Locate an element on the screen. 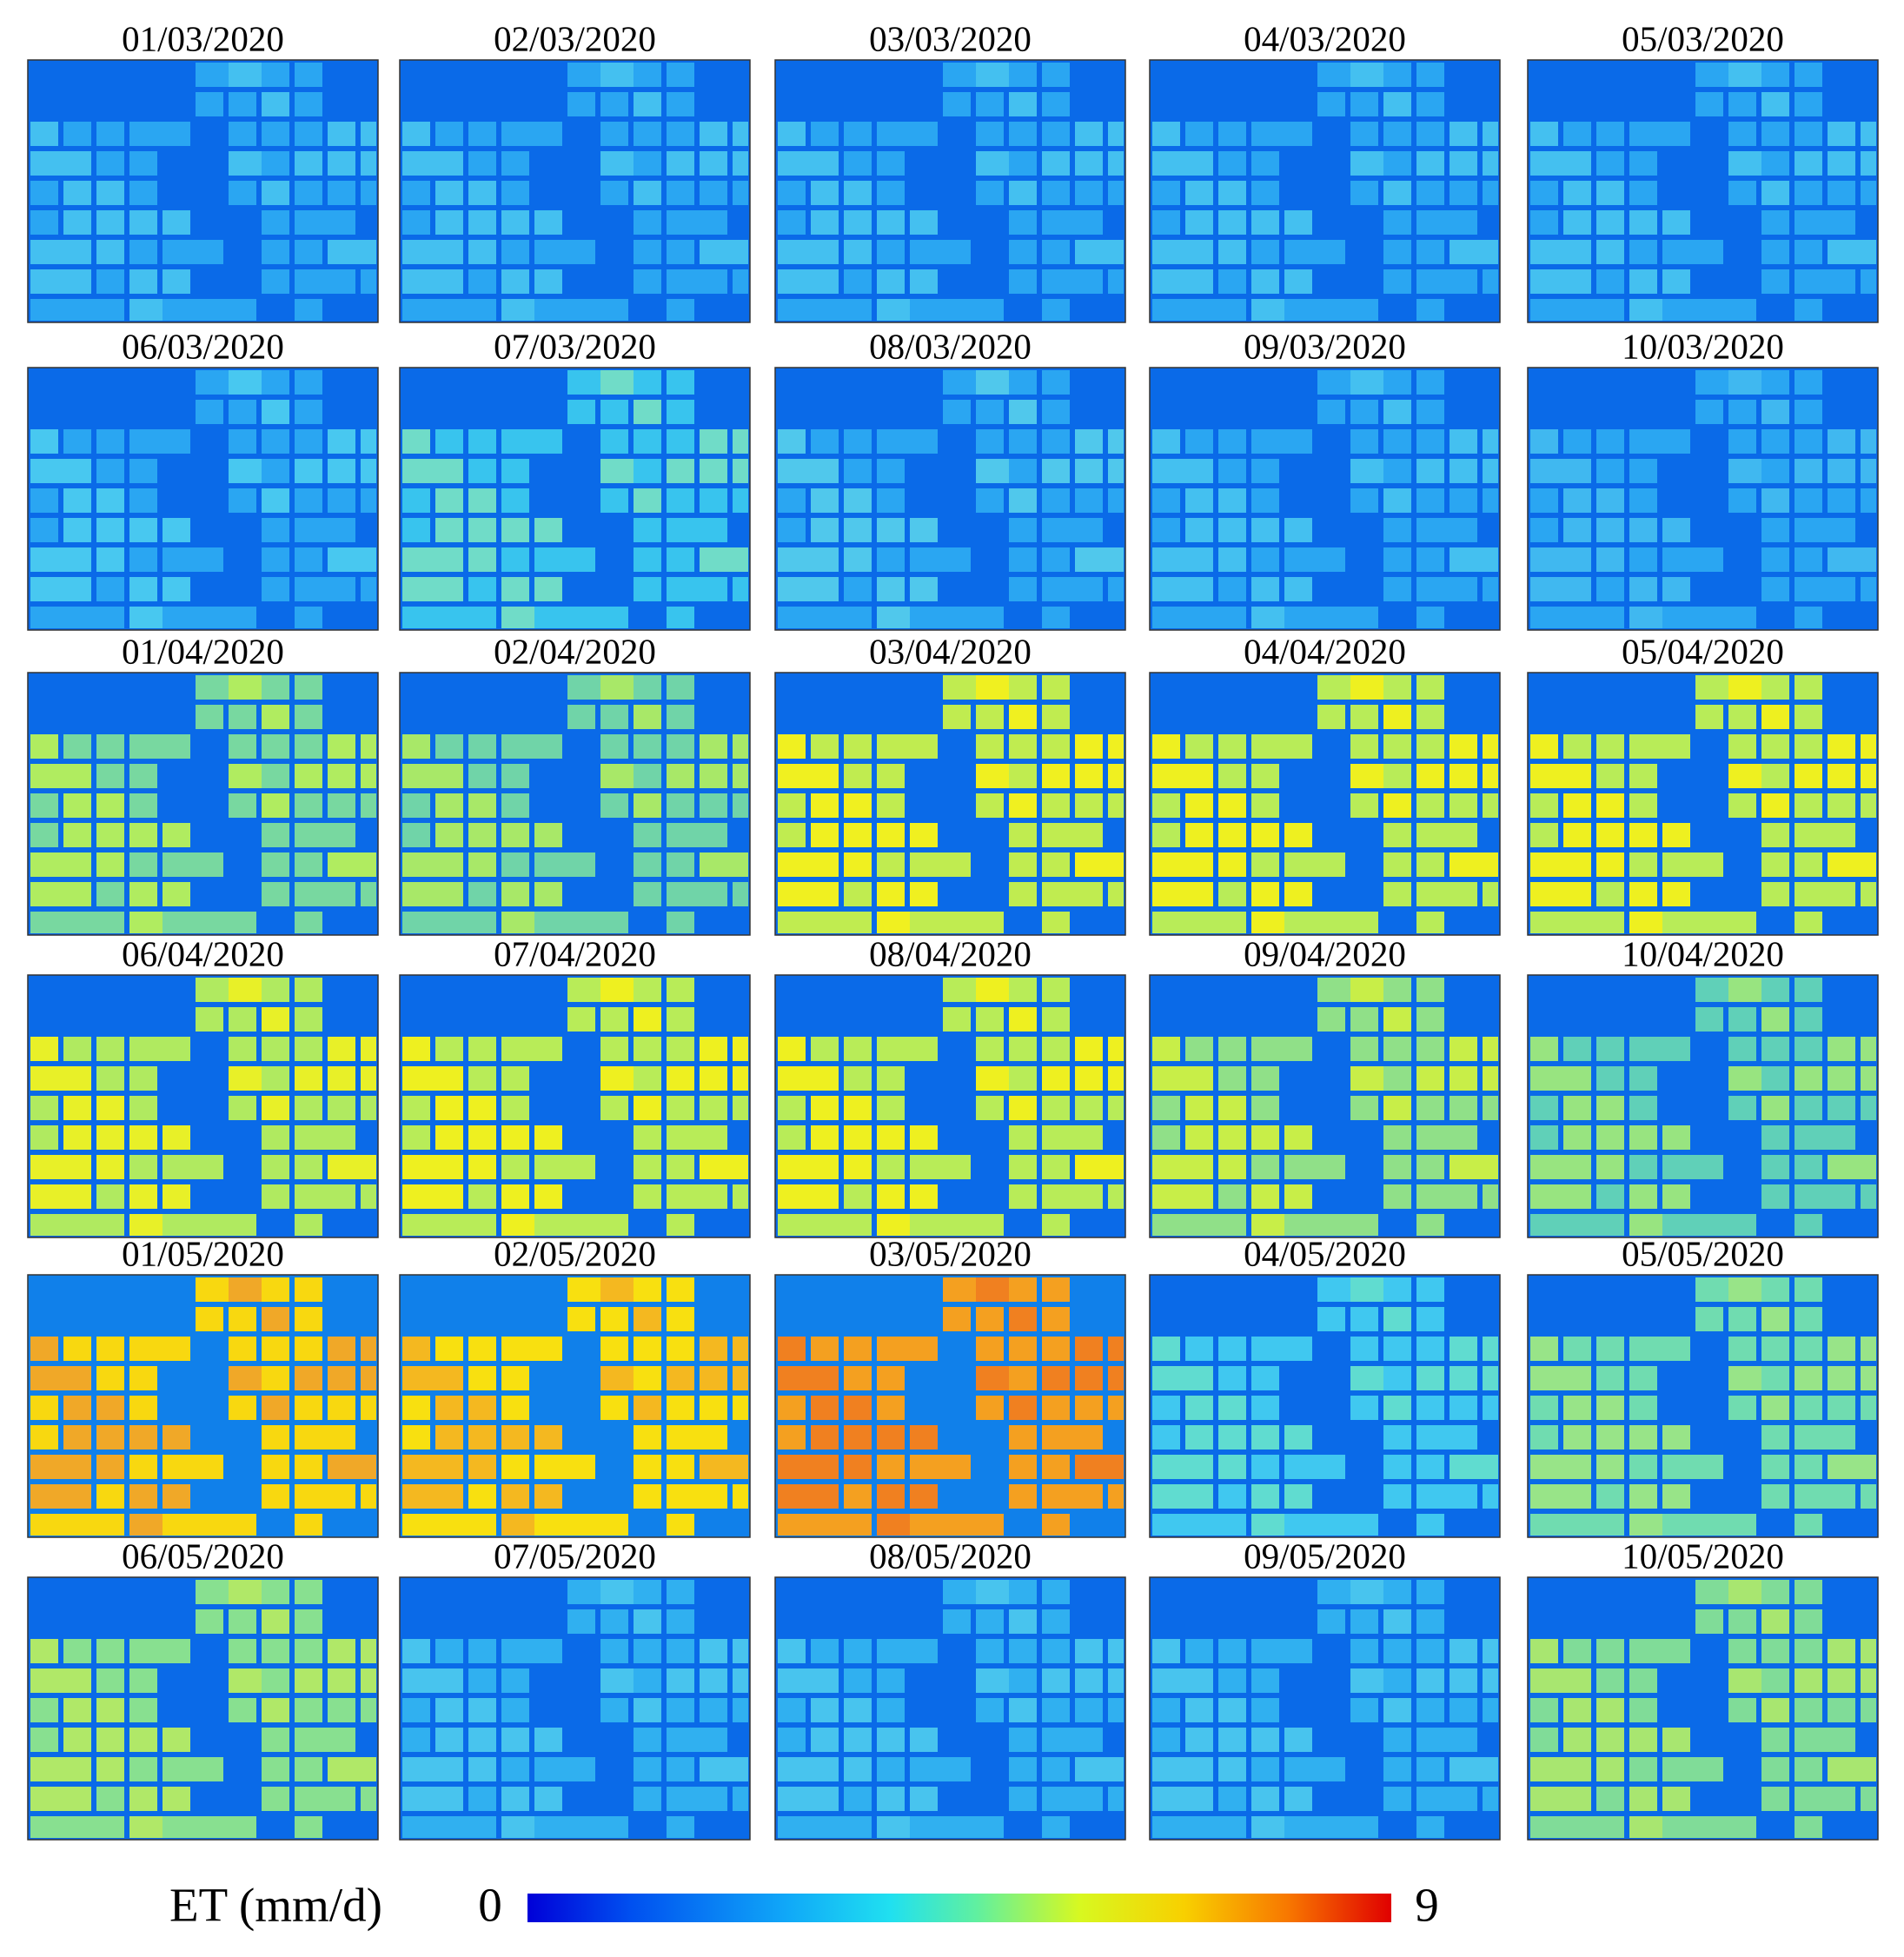 Image resolution: width=1904 pixels, height=1957 pixels. panel-date: 07/03/2020 is located at coordinates (575, 346).